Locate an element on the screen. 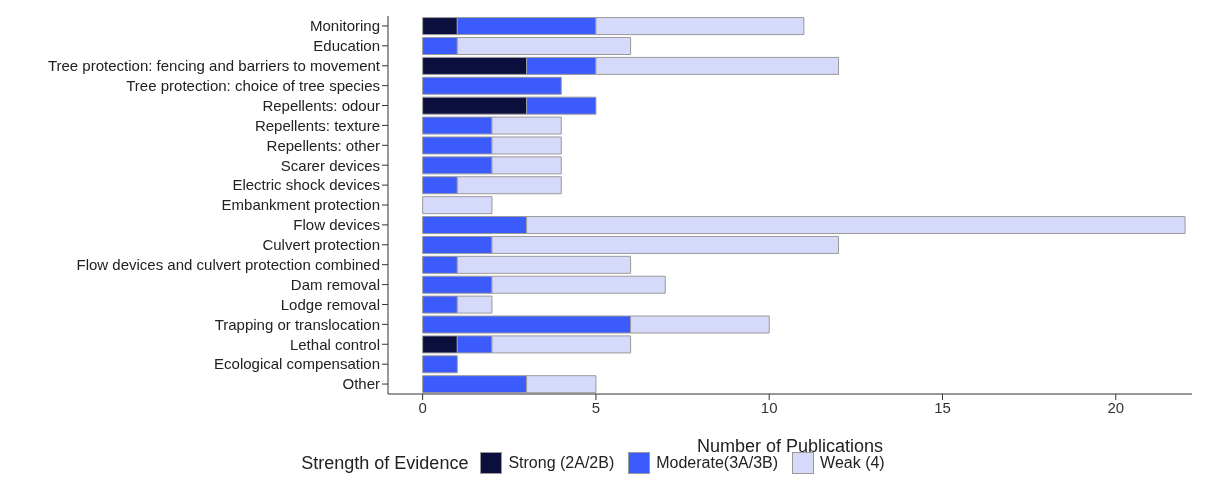 The height and width of the screenshot is (483, 1230). y-tick-label: Flow devices and culvert protection combined is located at coordinates (228, 265).